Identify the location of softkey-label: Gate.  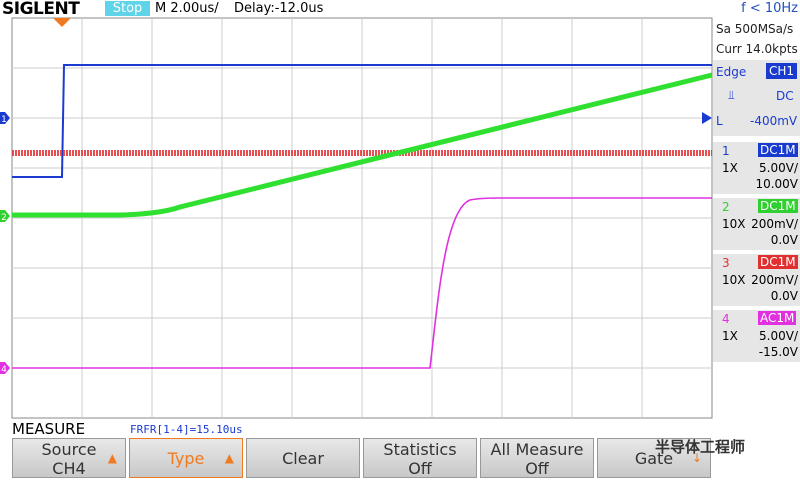
(654, 458).